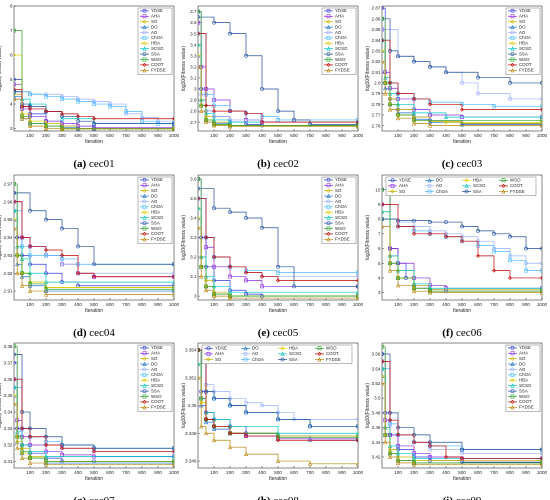 This screenshot has height=500, width=550. I want to click on y-tick-label: 3.7, so click(193, 11).